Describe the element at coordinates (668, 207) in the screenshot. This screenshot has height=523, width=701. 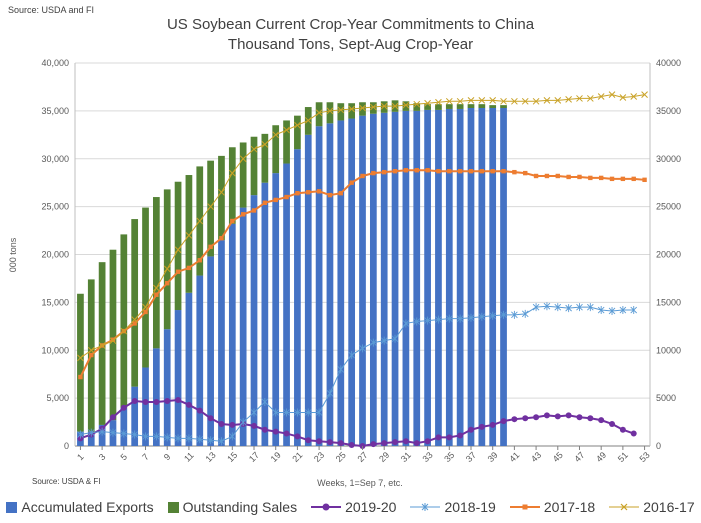
I see `y2-tick-label: 25000` at that location.